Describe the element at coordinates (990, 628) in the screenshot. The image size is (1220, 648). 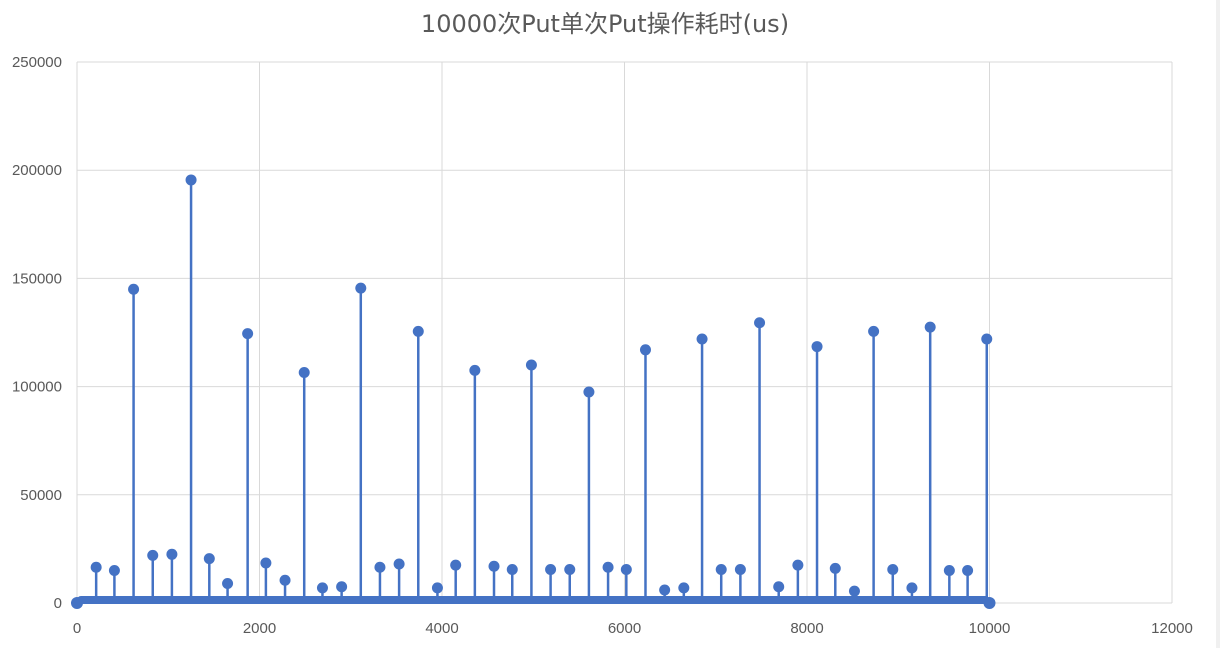
I see `x-tick-label: 10000` at that location.